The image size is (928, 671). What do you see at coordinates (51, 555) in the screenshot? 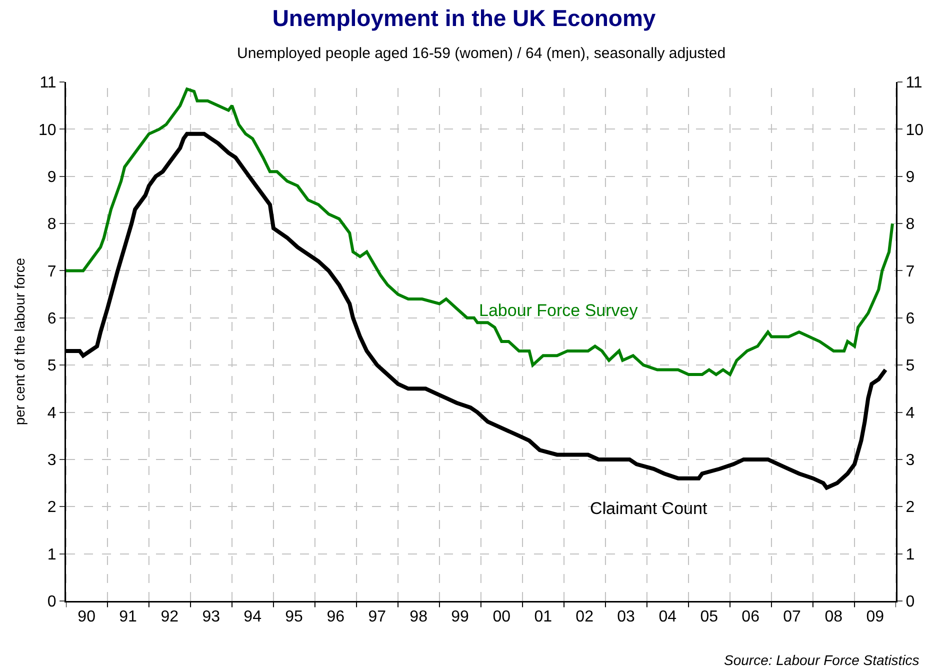
I see `y-tick-label: 1` at bounding box center [51, 555].